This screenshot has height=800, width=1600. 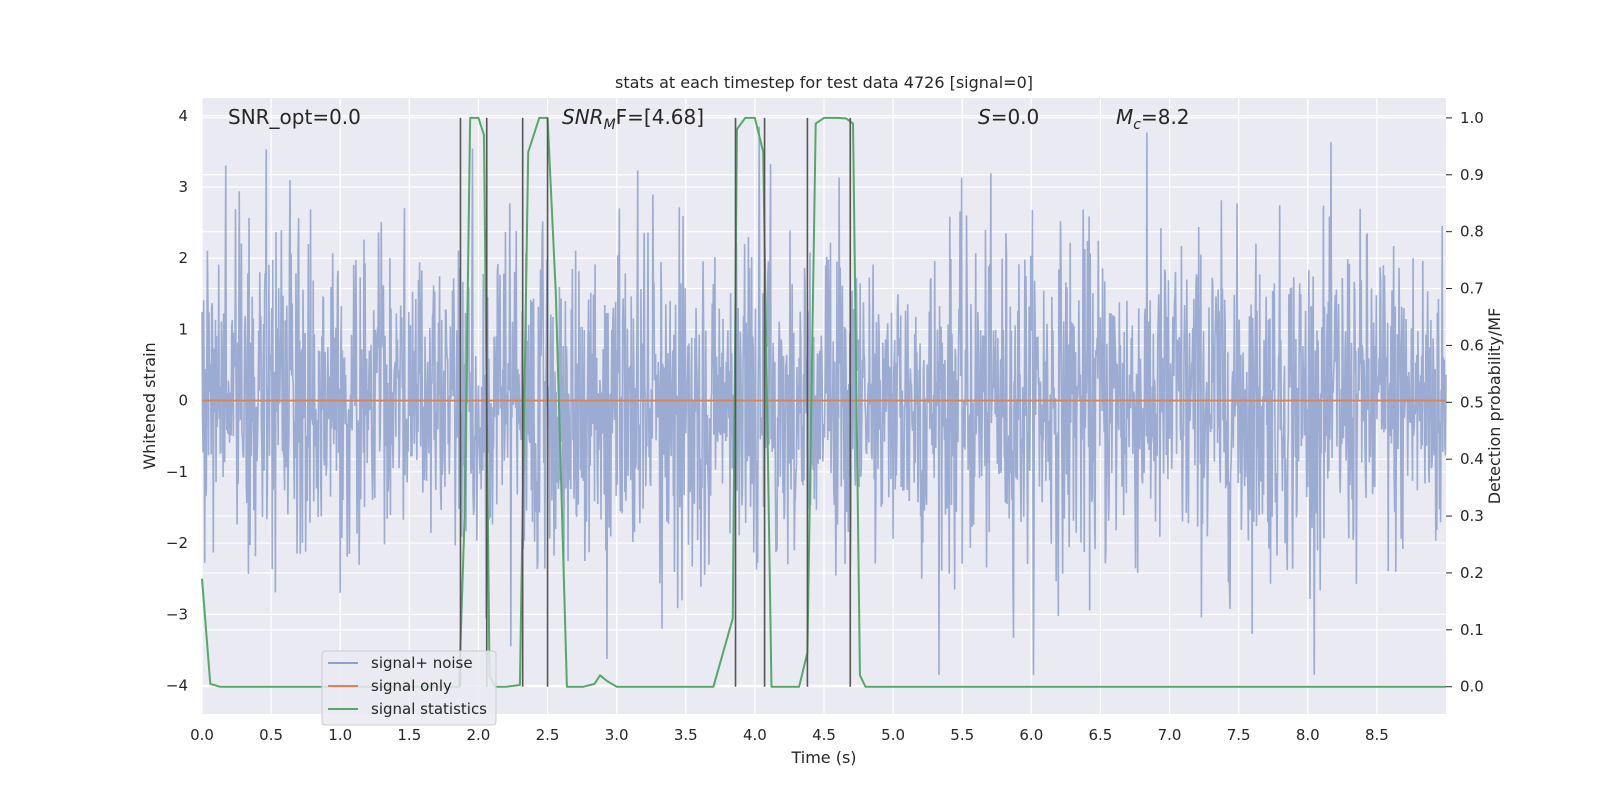 What do you see at coordinates (183, 401) in the screenshot?
I see `y-tick-label: 0` at bounding box center [183, 401].